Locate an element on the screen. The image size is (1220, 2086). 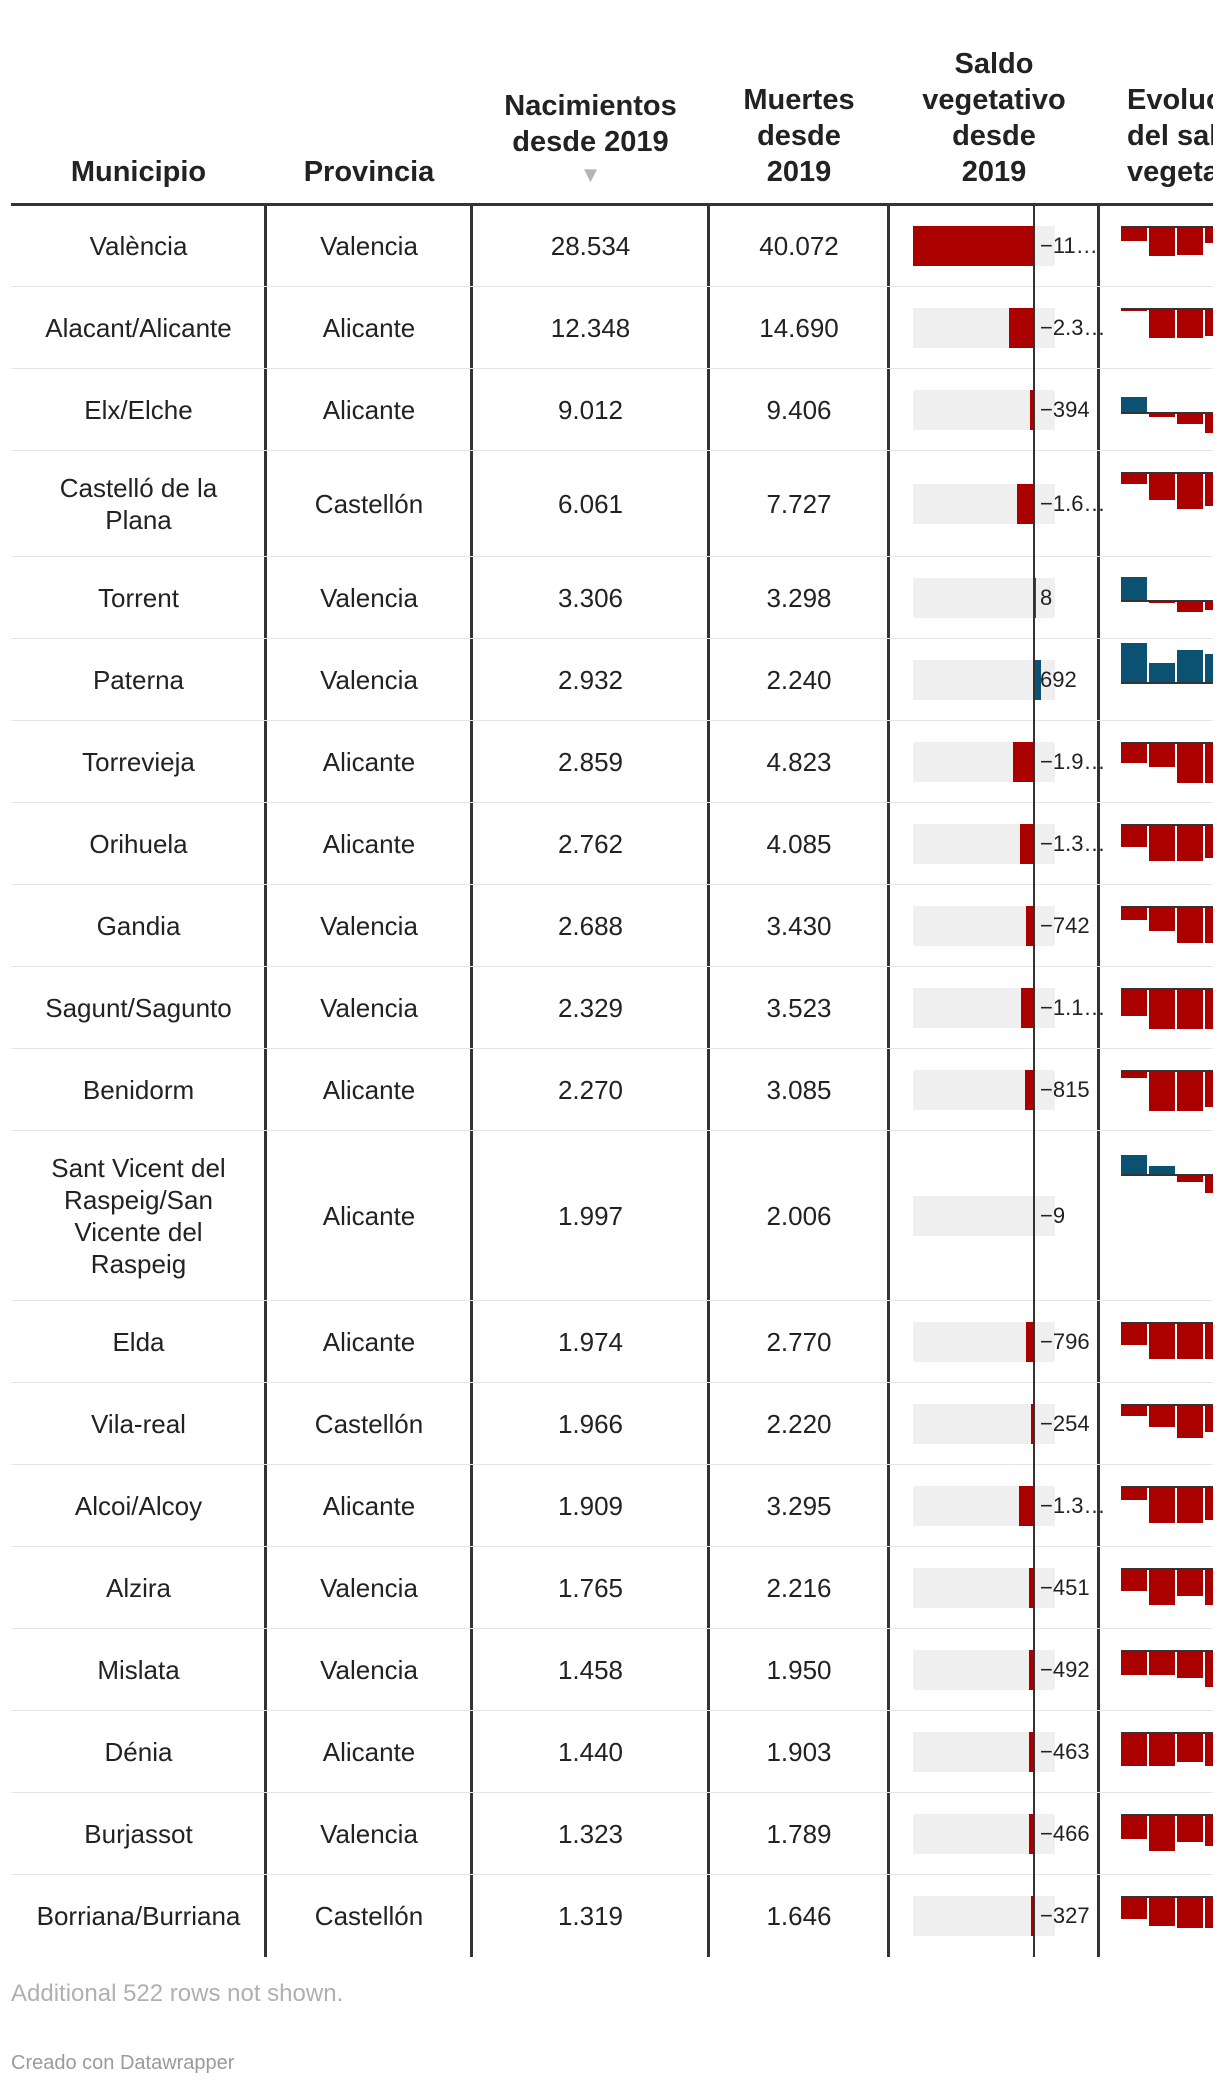
cell-nacimientos-text: 1.458 is located at coordinates (590, 1670).